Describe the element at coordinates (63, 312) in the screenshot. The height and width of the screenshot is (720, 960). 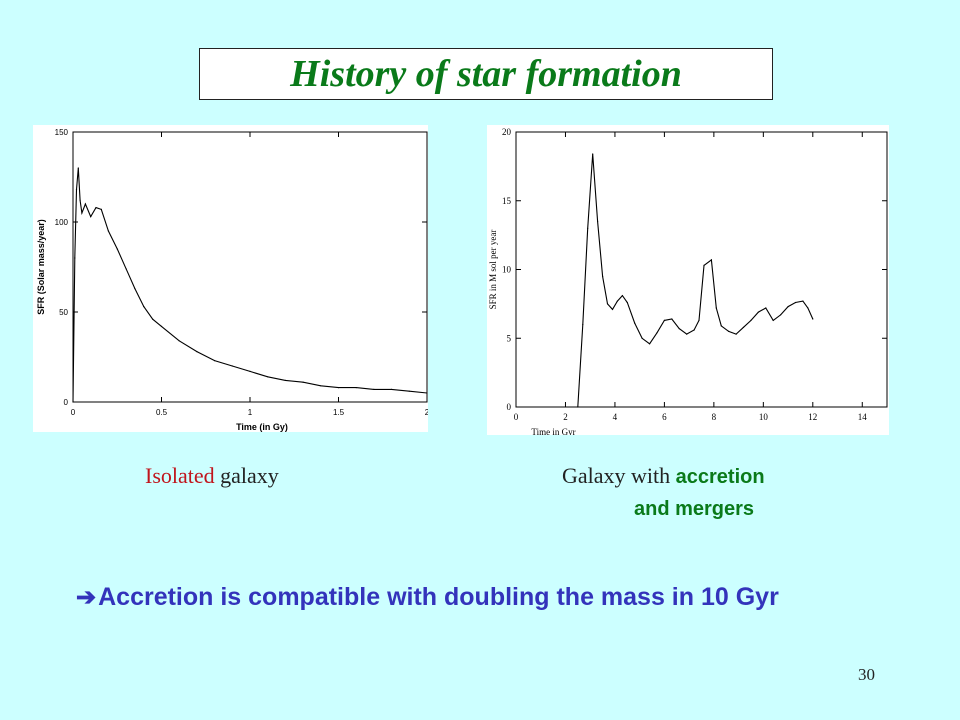
I see `chart1-ytick-label: 50` at that location.